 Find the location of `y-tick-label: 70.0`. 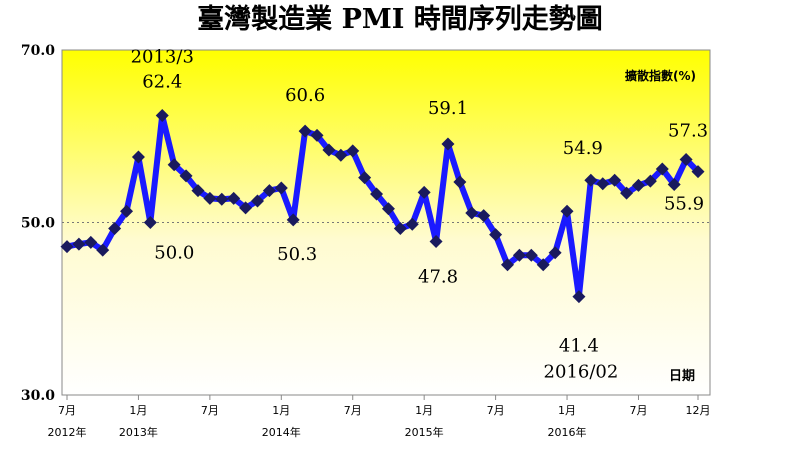

y-tick-label: 70.0 is located at coordinates (38, 51).